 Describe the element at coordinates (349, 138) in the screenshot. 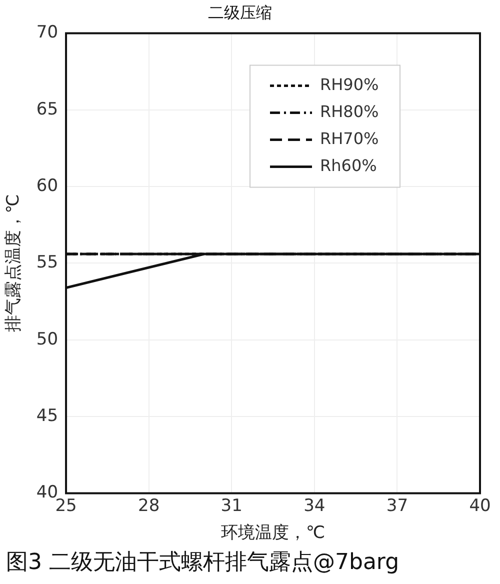

I see `legend-label: RH70%` at that location.